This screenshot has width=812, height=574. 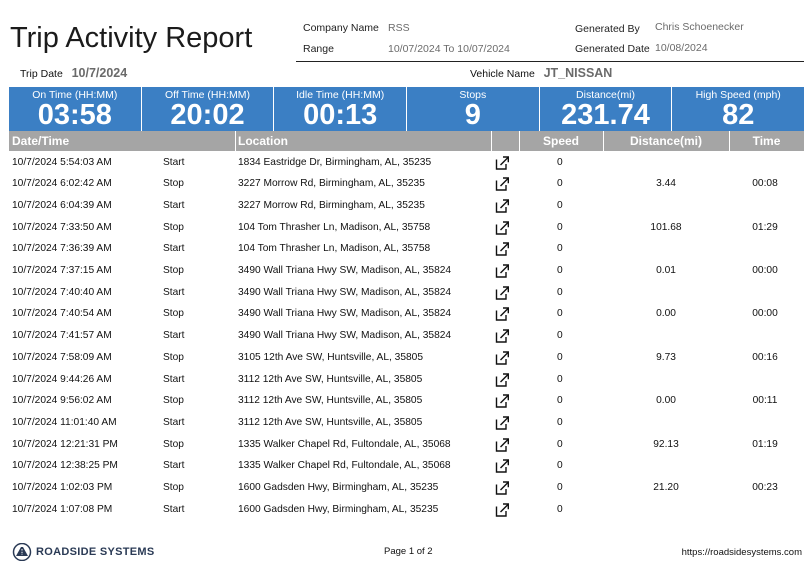 What do you see at coordinates (65, 466) in the screenshot?
I see `cell-datetime: 10/7/2024 12:38:25 PM` at bounding box center [65, 466].